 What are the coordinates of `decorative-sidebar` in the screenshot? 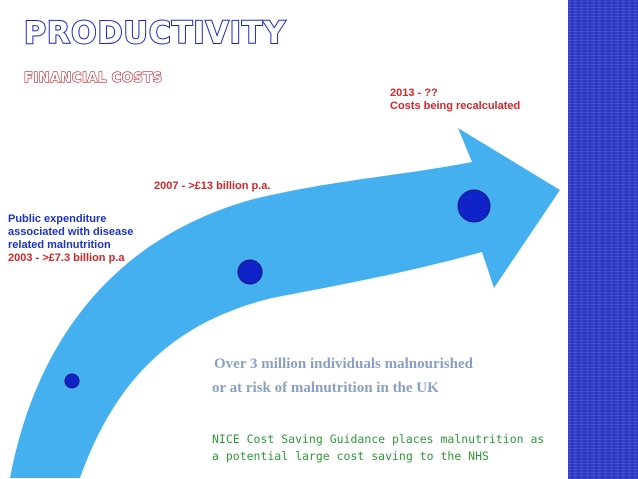 It's located at (603, 239).